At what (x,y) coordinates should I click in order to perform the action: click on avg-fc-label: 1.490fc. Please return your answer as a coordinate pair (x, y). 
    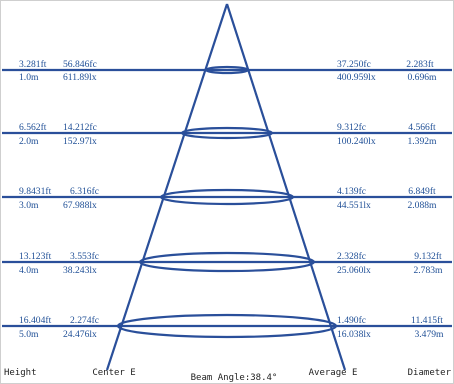
    Looking at the image, I should click on (351, 320).